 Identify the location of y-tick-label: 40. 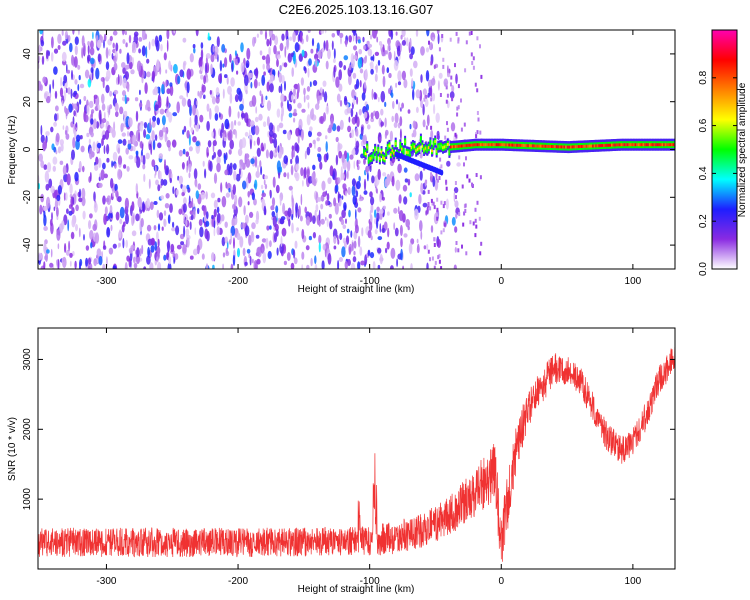
(27, 54).